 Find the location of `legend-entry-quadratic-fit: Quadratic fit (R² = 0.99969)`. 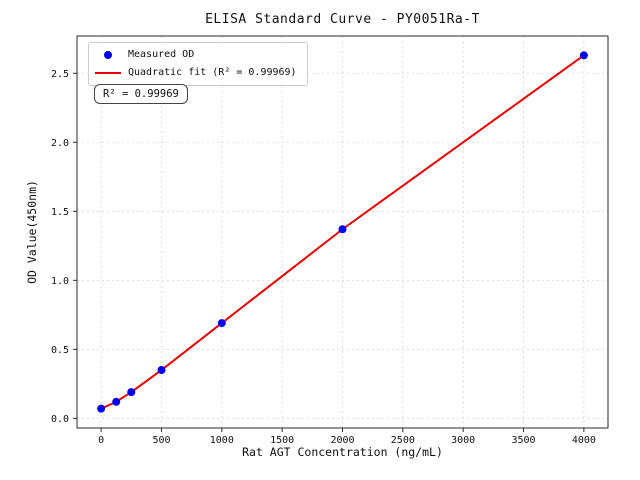

legend-entry-quadratic-fit: Quadratic fit (R² = 0.99969) is located at coordinates (196, 73).